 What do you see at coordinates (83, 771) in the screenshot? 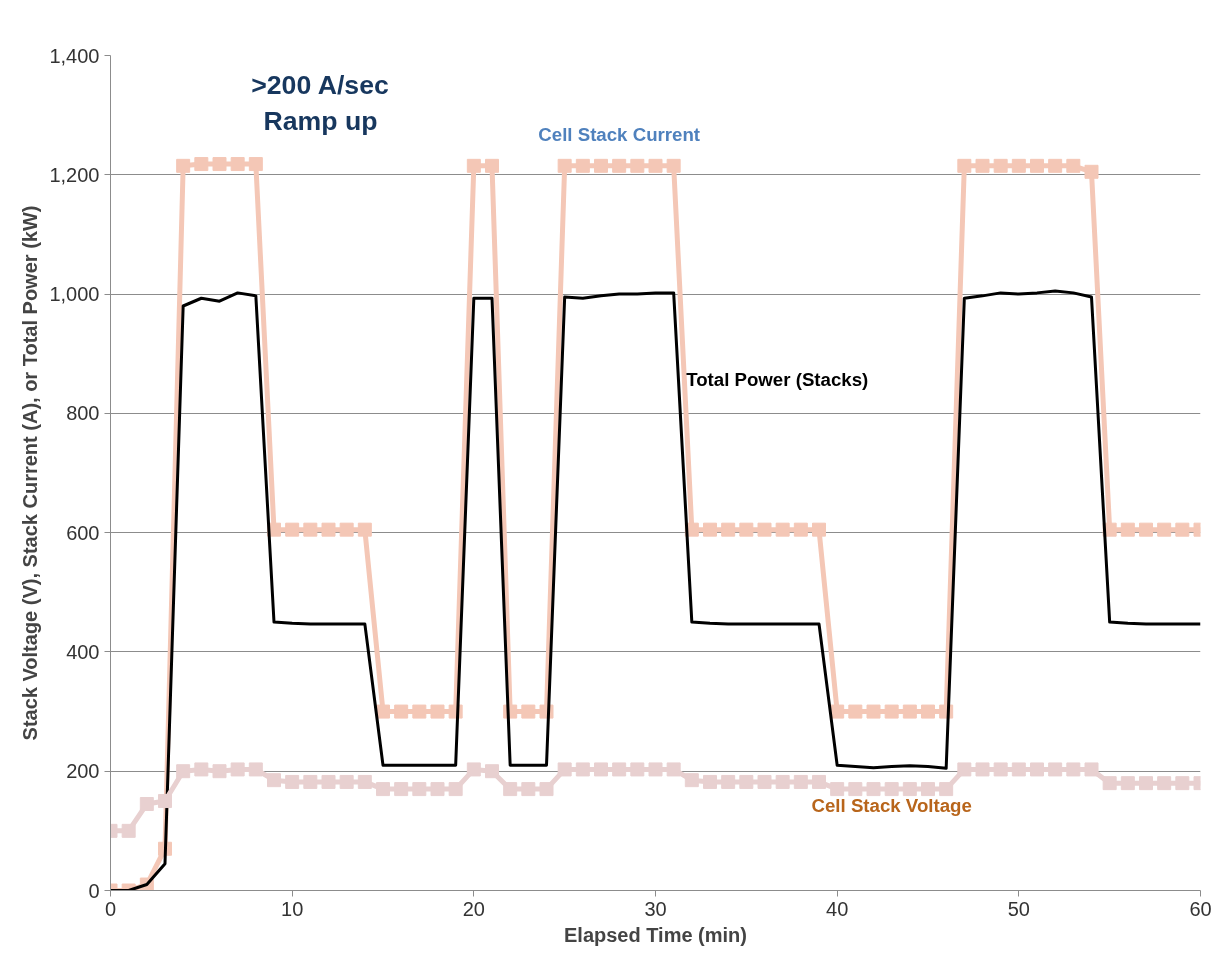
I see `y-tick-label: 200` at bounding box center [83, 771].